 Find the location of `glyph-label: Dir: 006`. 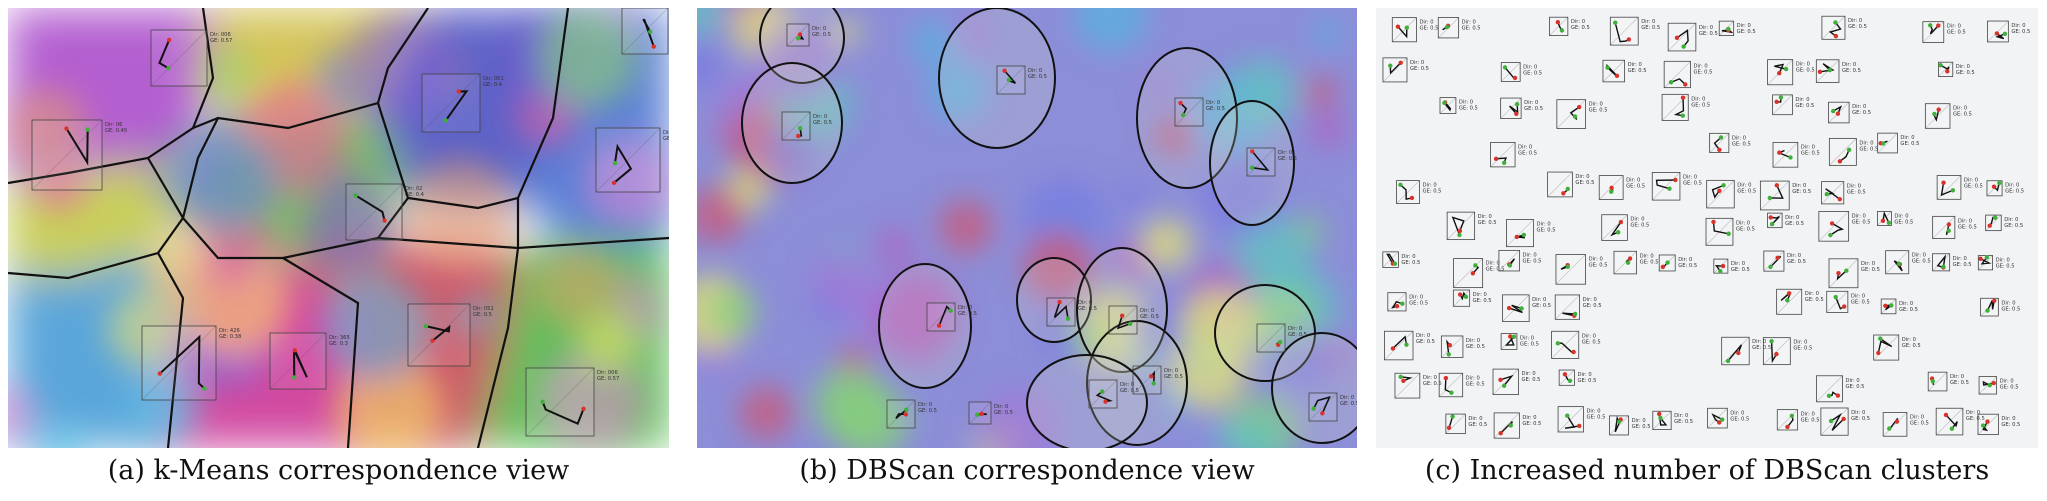

glyph-label: Dir: 006 is located at coordinates (607, 373).